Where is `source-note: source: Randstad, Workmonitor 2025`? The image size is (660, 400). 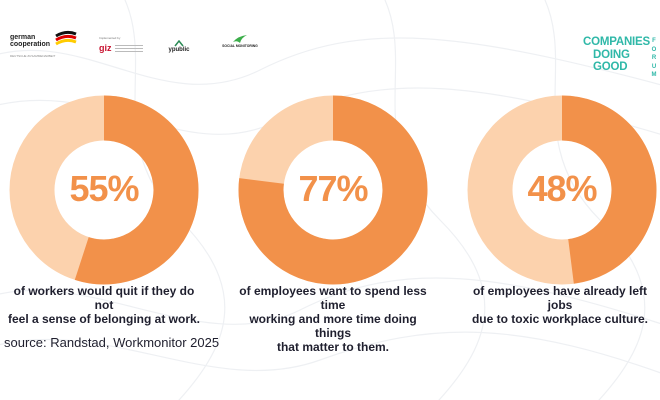
source-note: source: Randstad, Workmonitor 2025 is located at coordinates (112, 342).